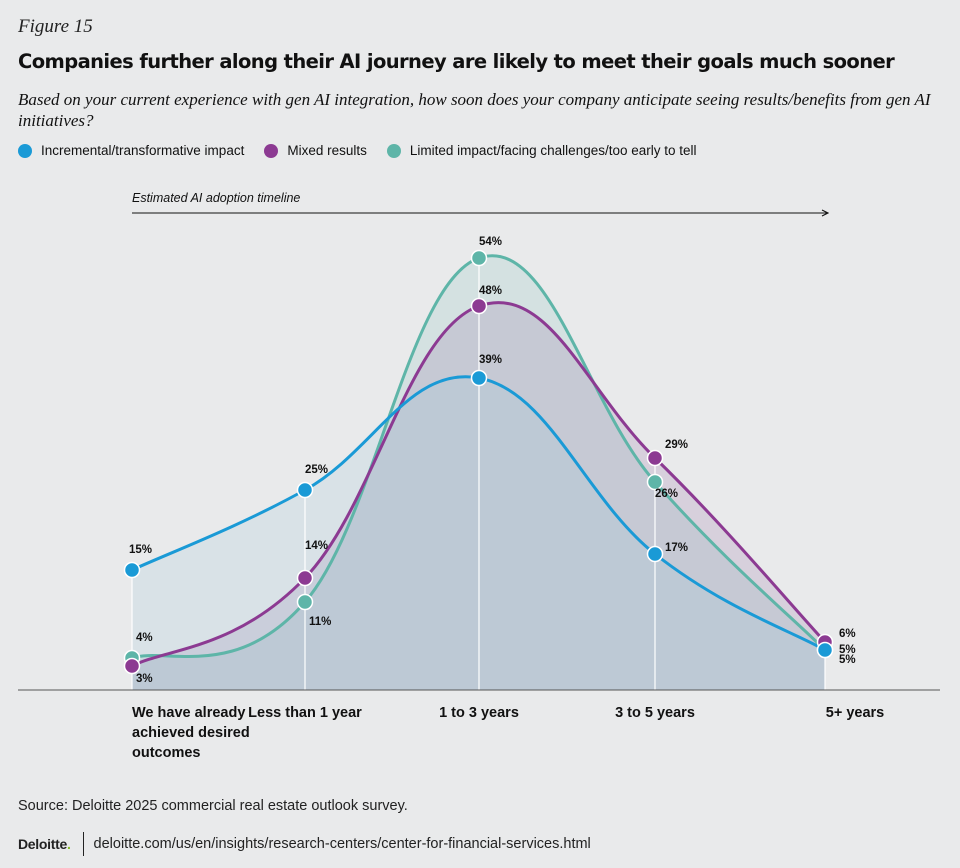 Image resolution: width=960 pixels, height=868 pixels. I want to click on footer-divider, so click(83, 844).